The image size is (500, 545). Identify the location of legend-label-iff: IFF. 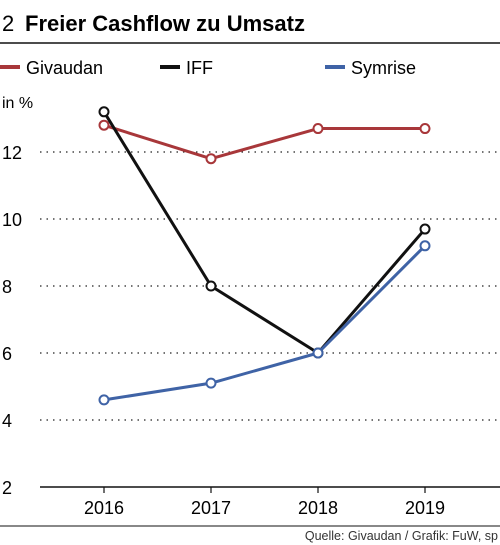
(199, 68).